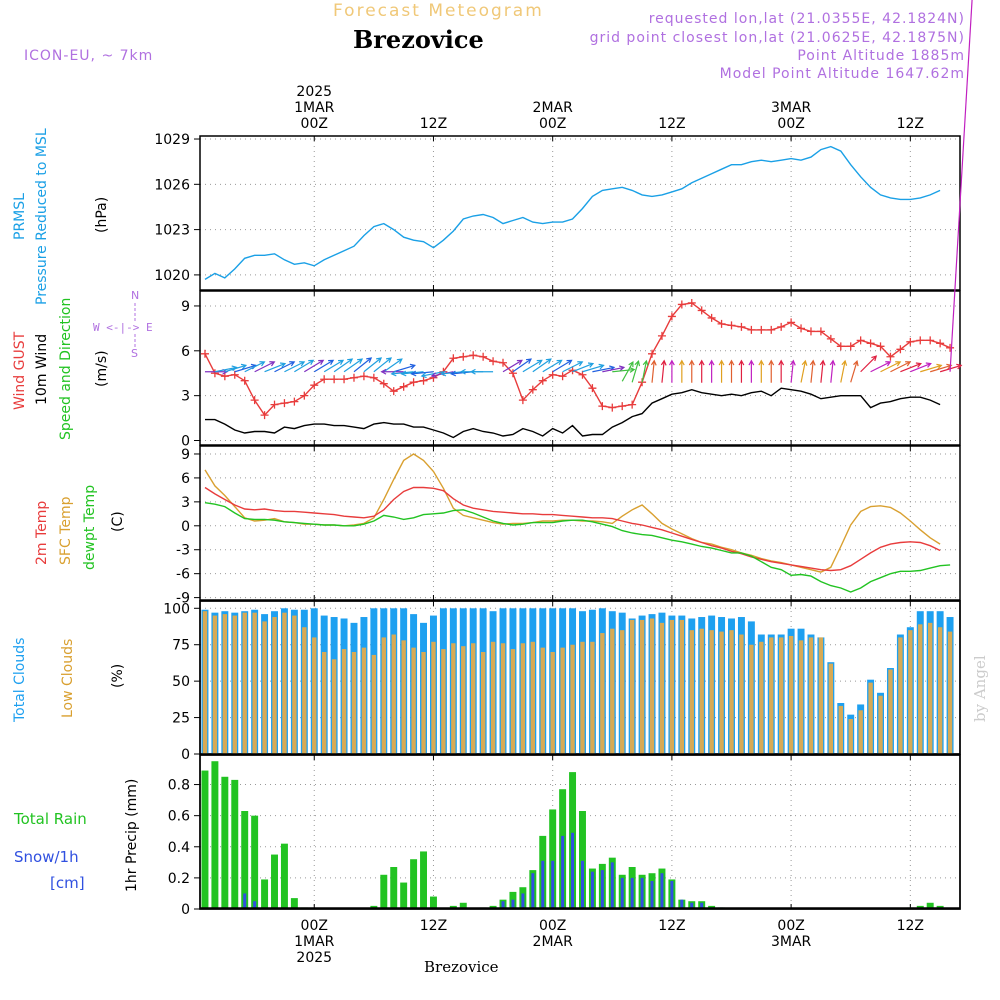 This screenshot has height=1000, width=1000. What do you see at coordinates (20, 216) in the screenshot?
I see `pressure-label-1: PRMSL` at bounding box center [20, 216].